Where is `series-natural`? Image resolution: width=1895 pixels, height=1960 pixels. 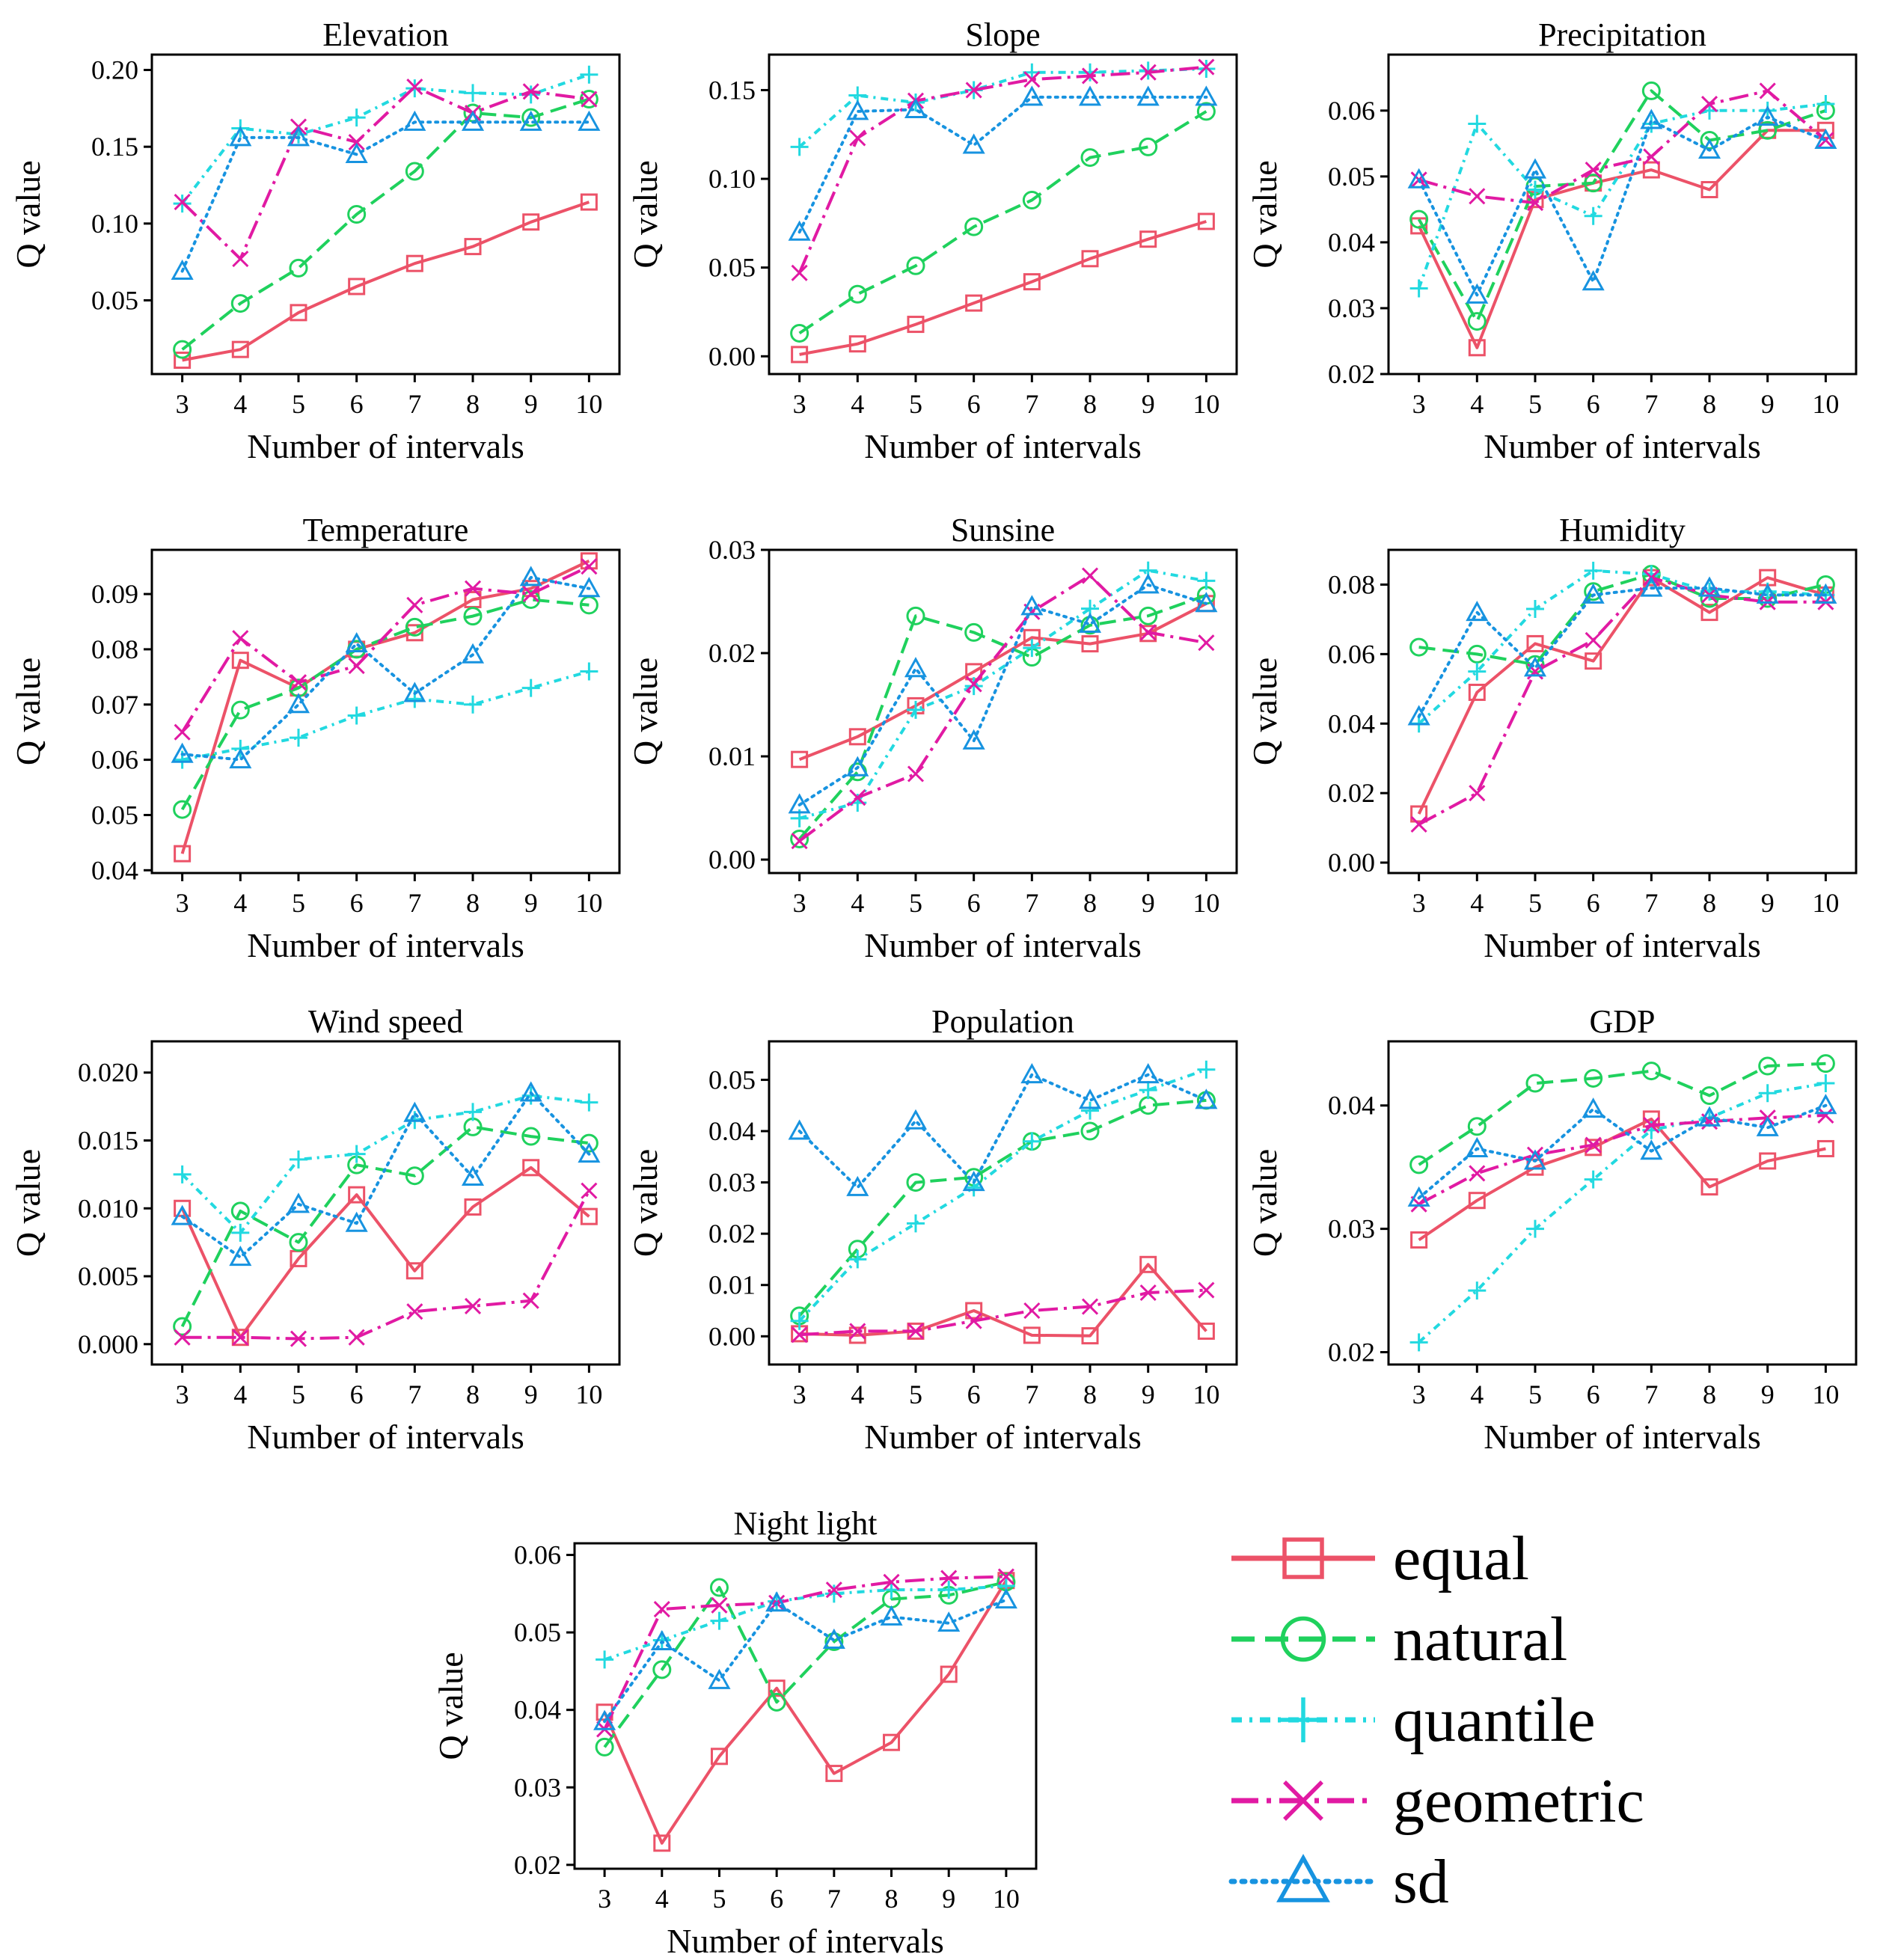 series-natural is located at coordinates (805, 1664).